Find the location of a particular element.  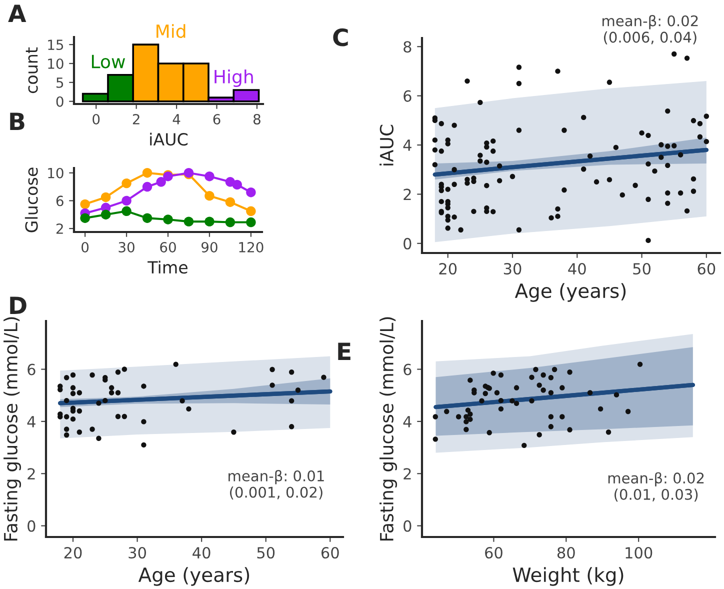

x-tick-label: 120 is located at coordinates (251, 247).